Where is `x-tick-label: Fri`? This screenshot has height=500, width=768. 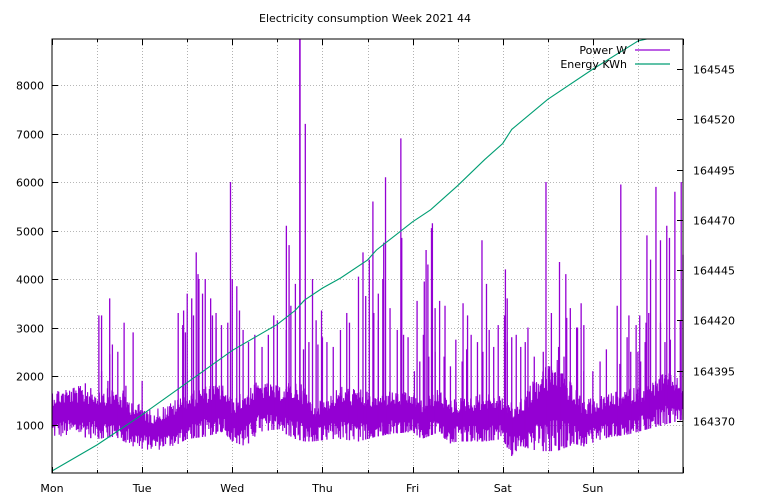
x-tick-label: Fri is located at coordinates (412, 488).